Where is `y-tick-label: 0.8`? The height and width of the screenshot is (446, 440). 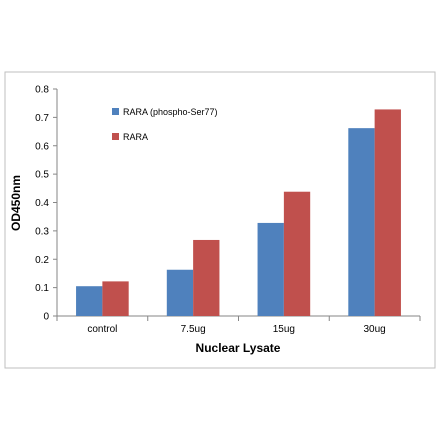 y-tick-label: 0.8 is located at coordinates (42, 90).